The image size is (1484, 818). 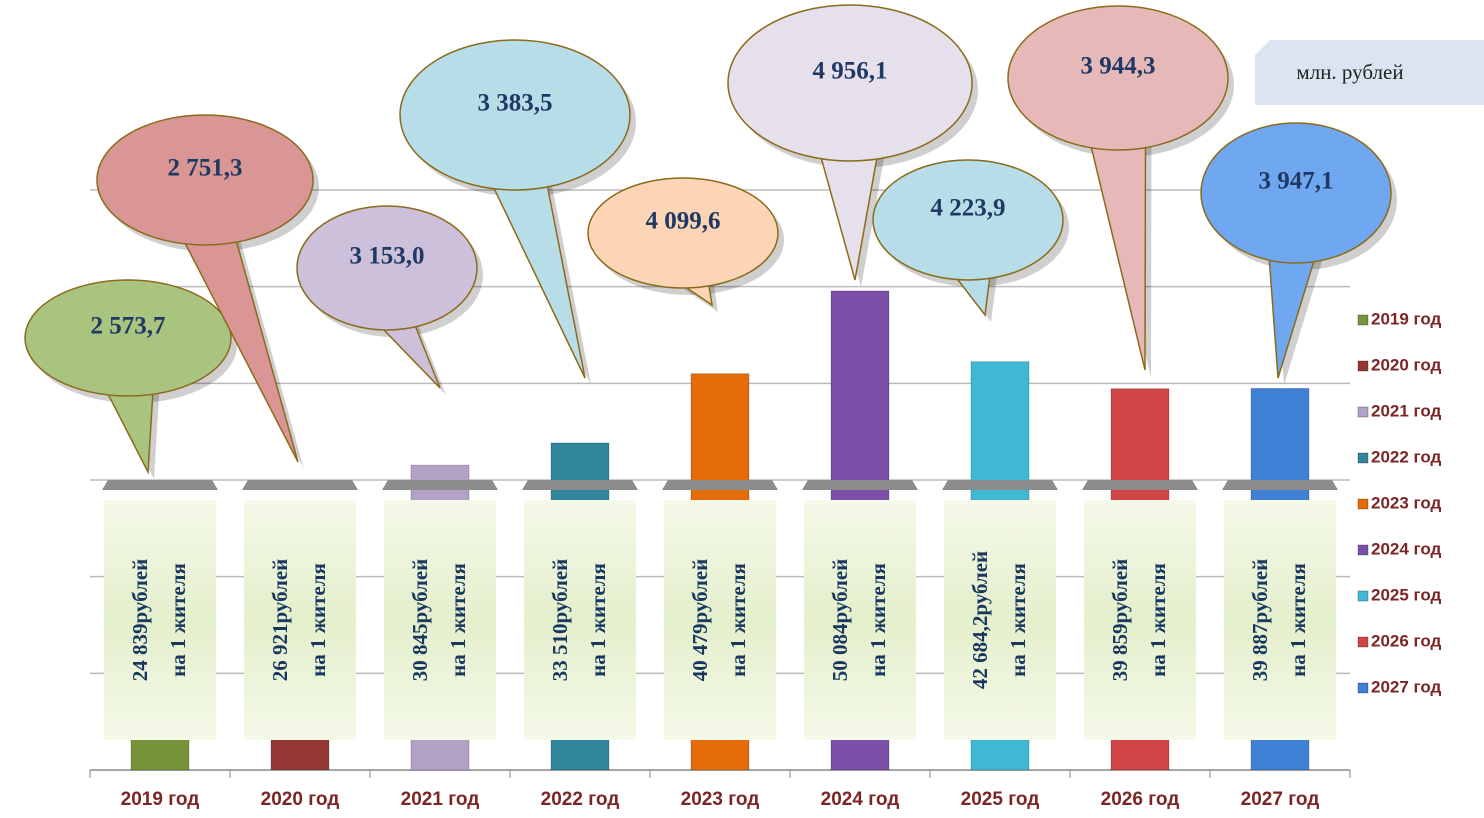 What do you see at coordinates (420, 620) in the screenshot?
I see `per-capita-label: 30 845рублей` at bounding box center [420, 620].